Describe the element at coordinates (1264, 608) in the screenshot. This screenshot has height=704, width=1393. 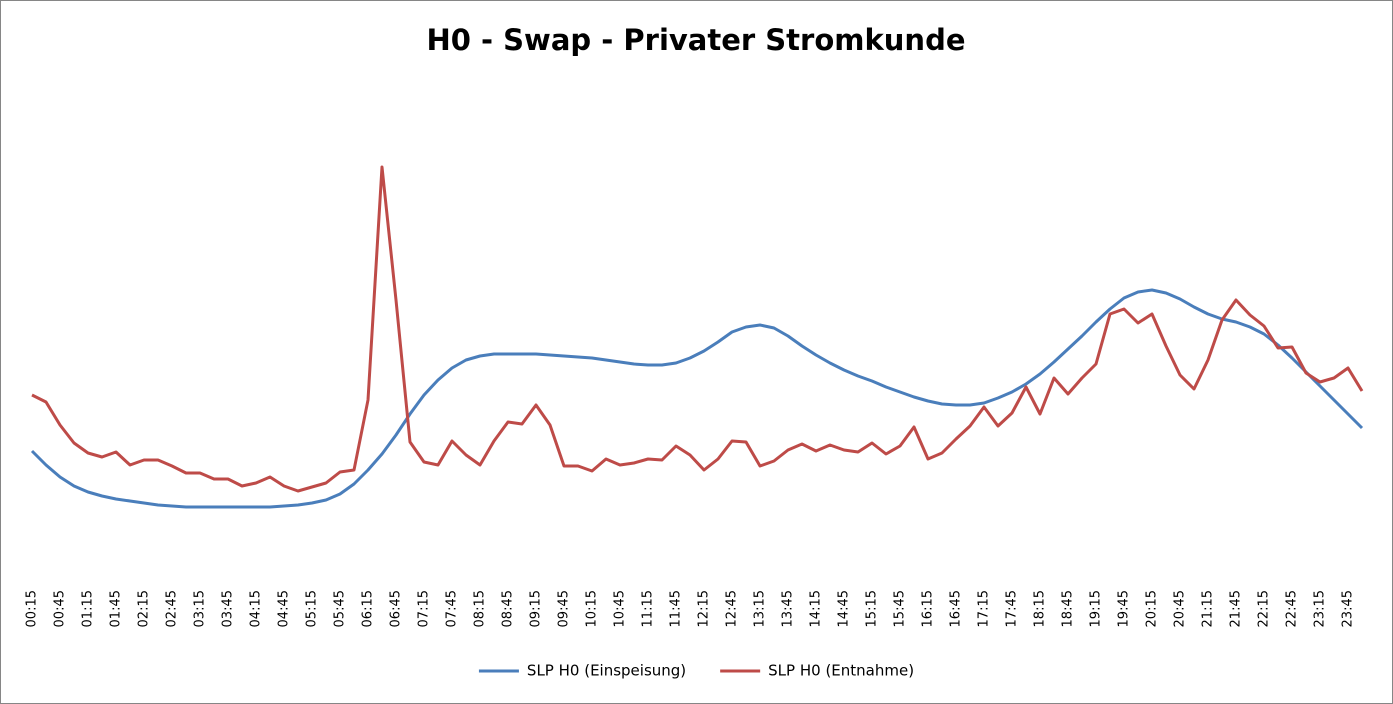
I see `x-tick-label: 22:15` at that location.